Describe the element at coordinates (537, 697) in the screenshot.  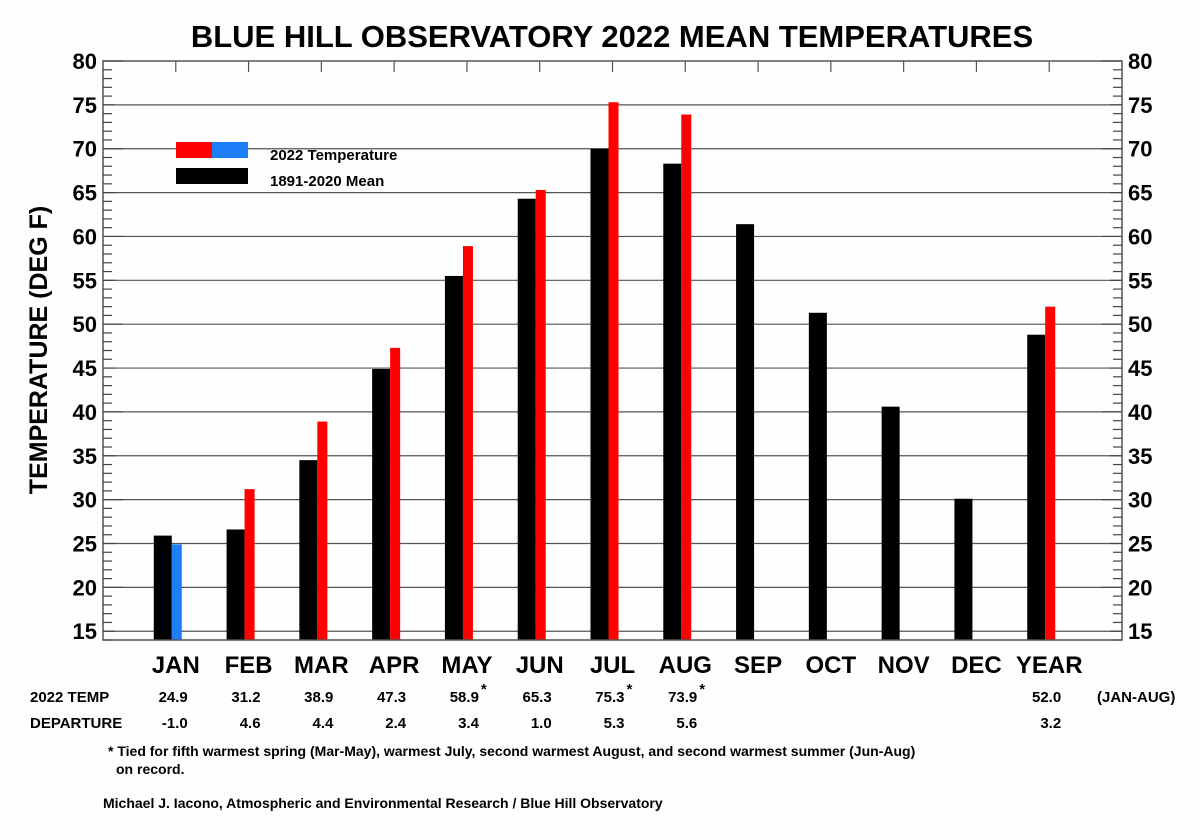
I see `temp-value: 65.3` at that location.